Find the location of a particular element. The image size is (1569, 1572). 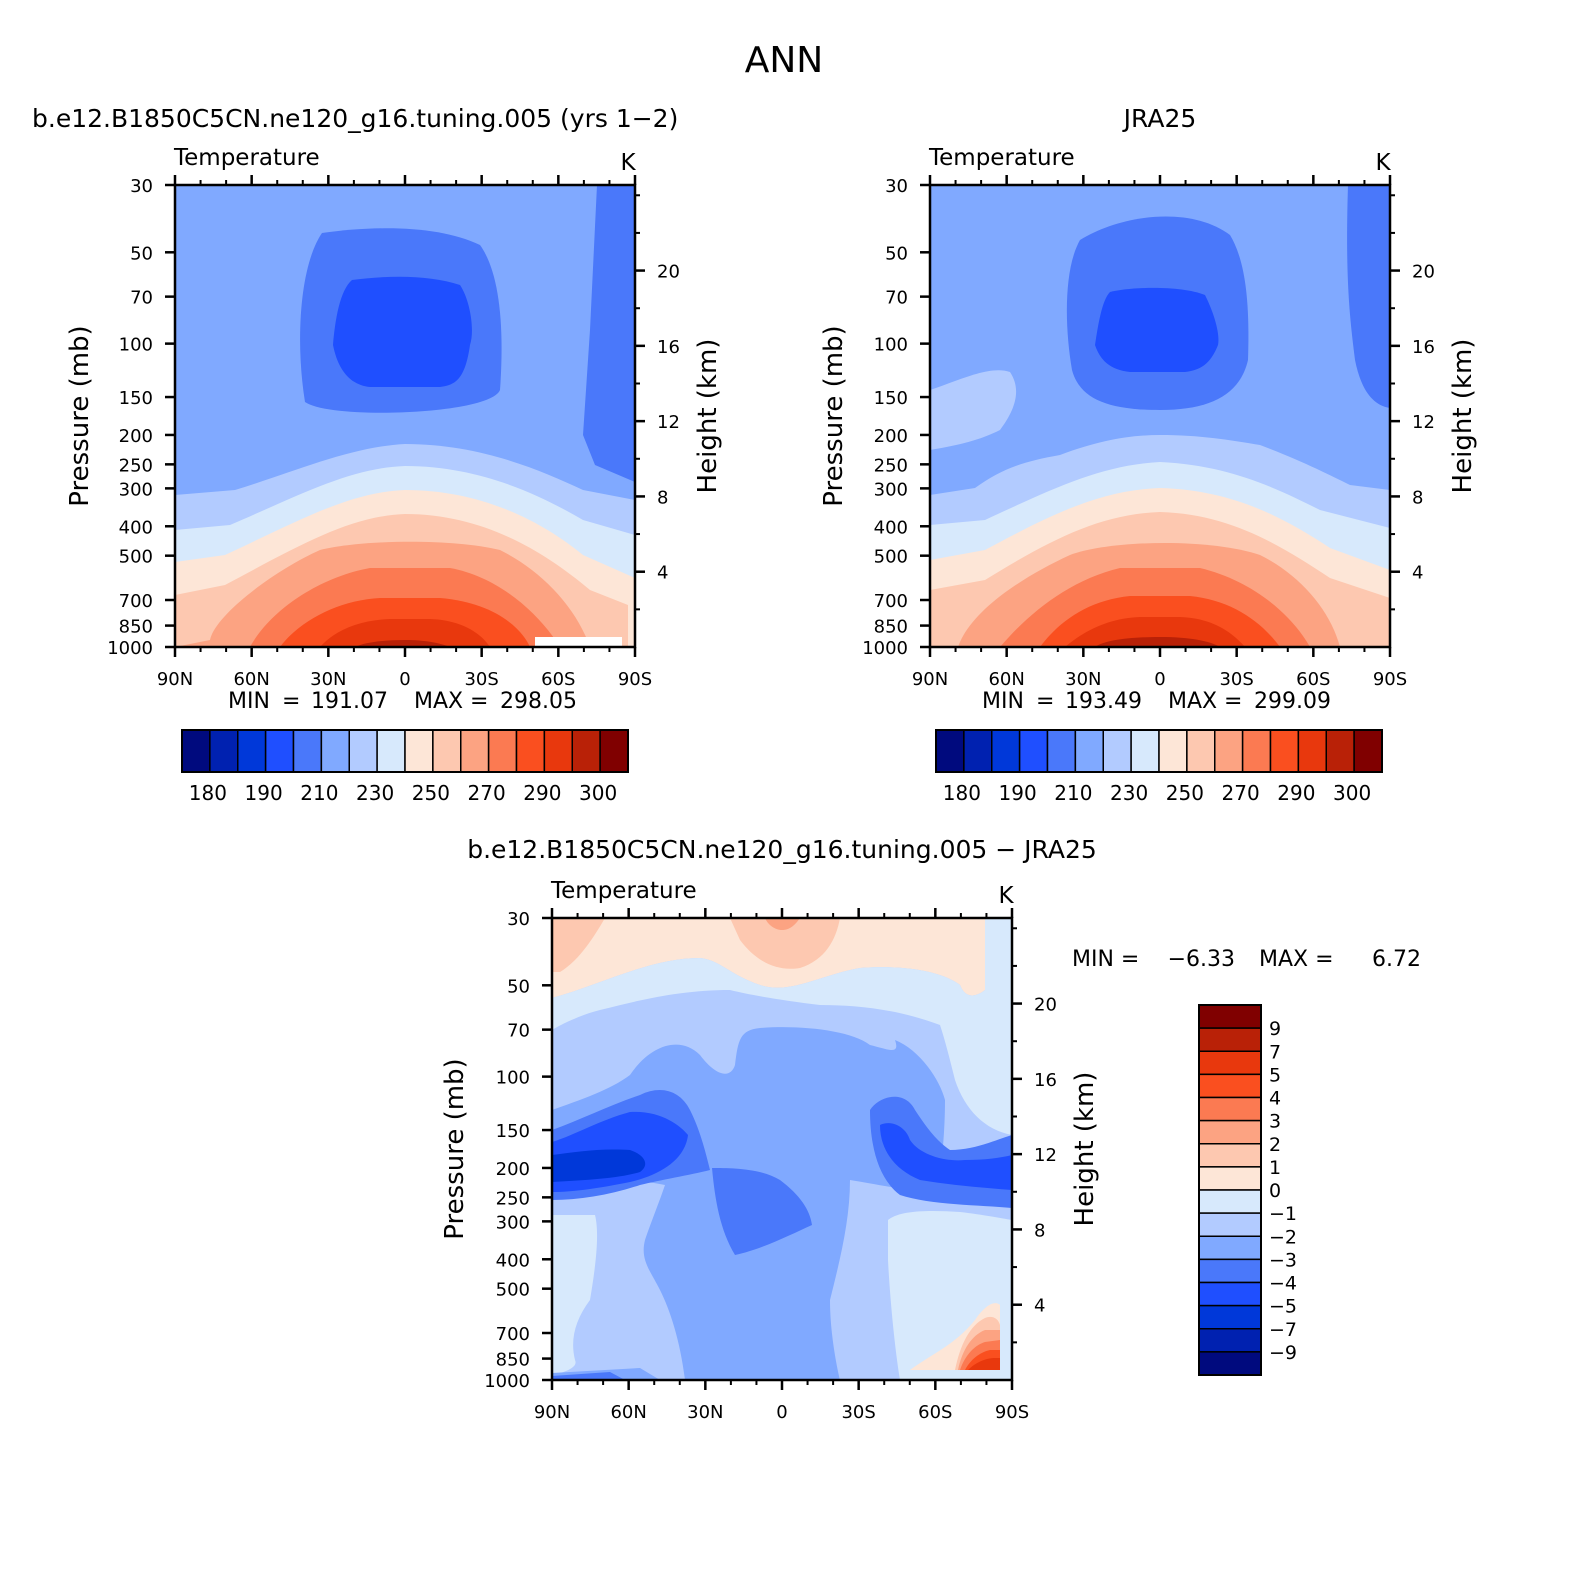

model-stats: MIN = 191.07 MAX = 298.05 is located at coordinates (402, 701).